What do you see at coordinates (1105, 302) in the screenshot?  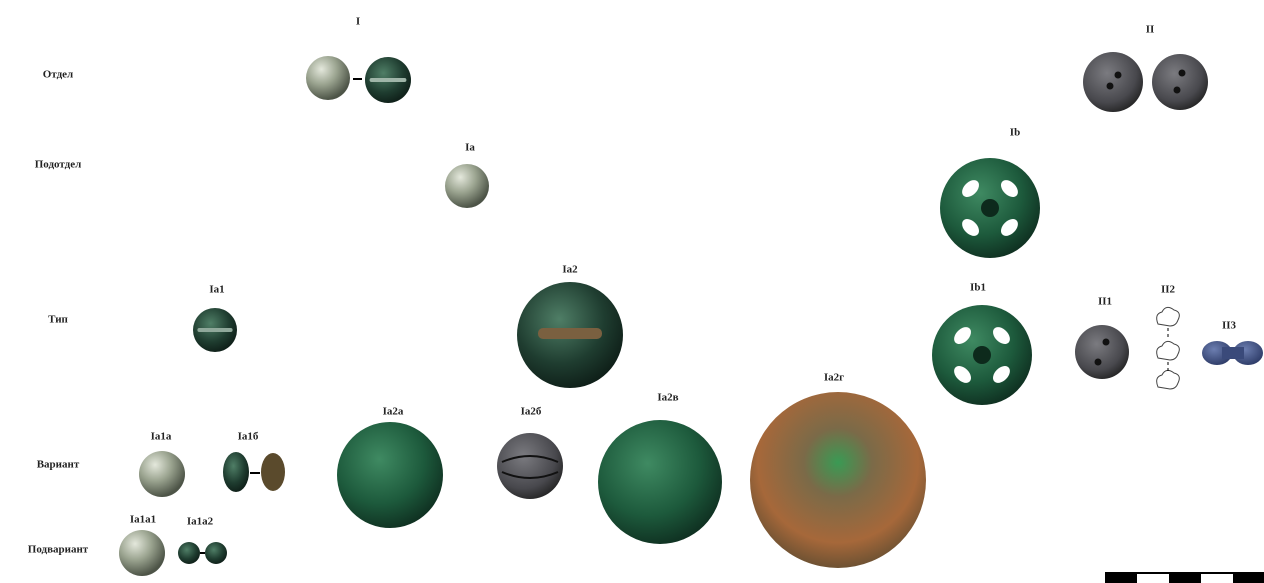 I see `node-label: II1` at bounding box center [1105, 302].